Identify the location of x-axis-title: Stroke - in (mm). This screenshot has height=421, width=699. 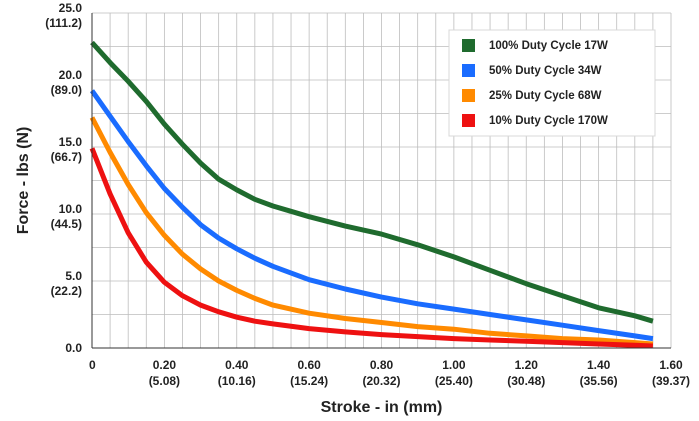
(382, 407).